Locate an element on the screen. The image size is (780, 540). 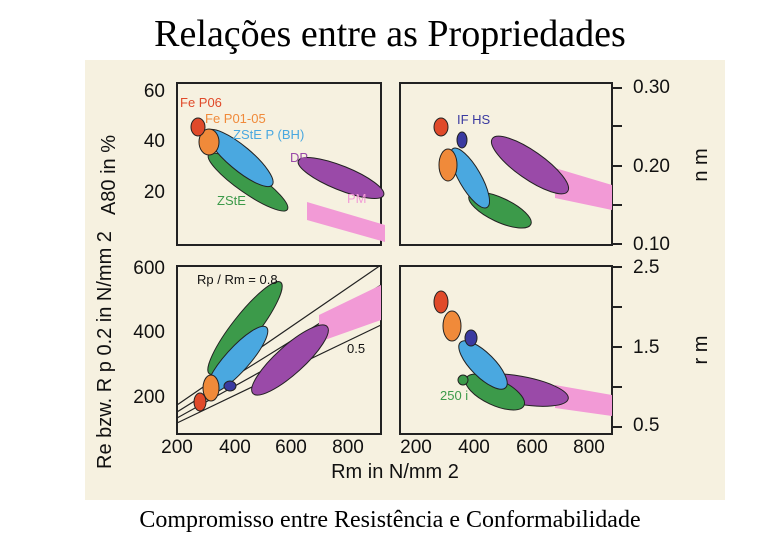
y-tick-label: 60 is located at coordinates (154, 91).